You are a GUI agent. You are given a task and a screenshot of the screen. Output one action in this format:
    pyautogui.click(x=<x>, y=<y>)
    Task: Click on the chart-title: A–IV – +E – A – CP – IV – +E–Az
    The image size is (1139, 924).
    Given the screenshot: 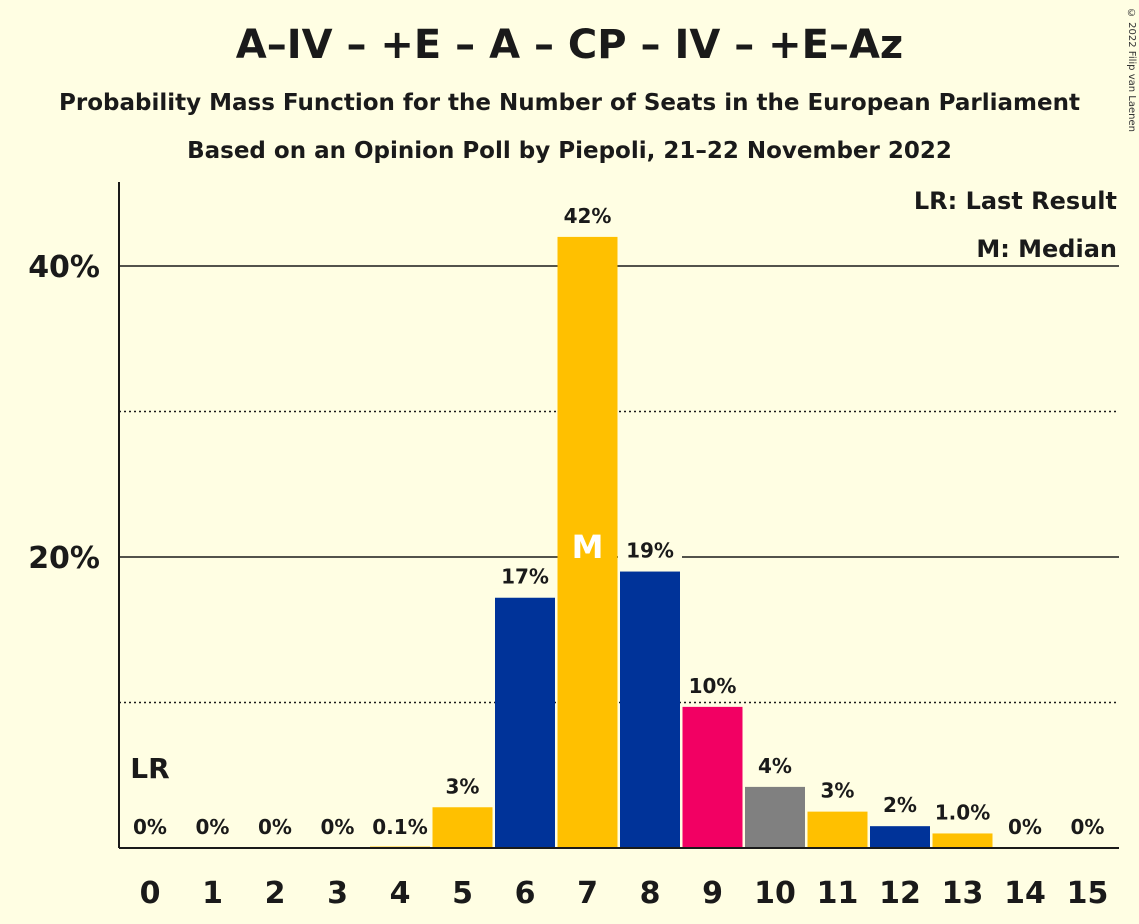 What is the action you would take?
    pyautogui.click(x=569, y=45)
    